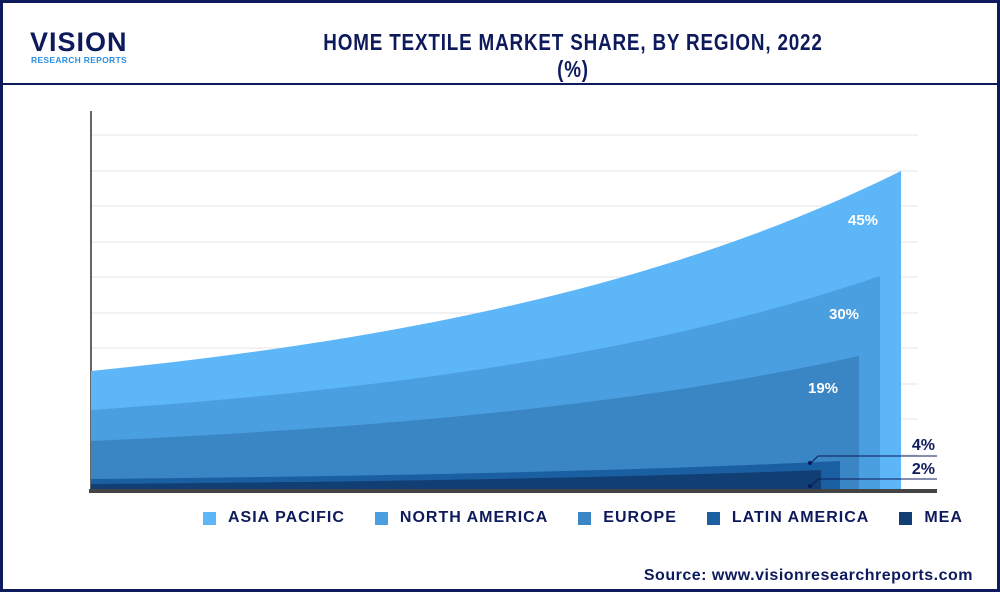 This screenshot has height=592, width=1000. Describe the element at coordinates (286, 517) in the screenshot. I see `legend-label: ASIA PACIFIC` at that location.